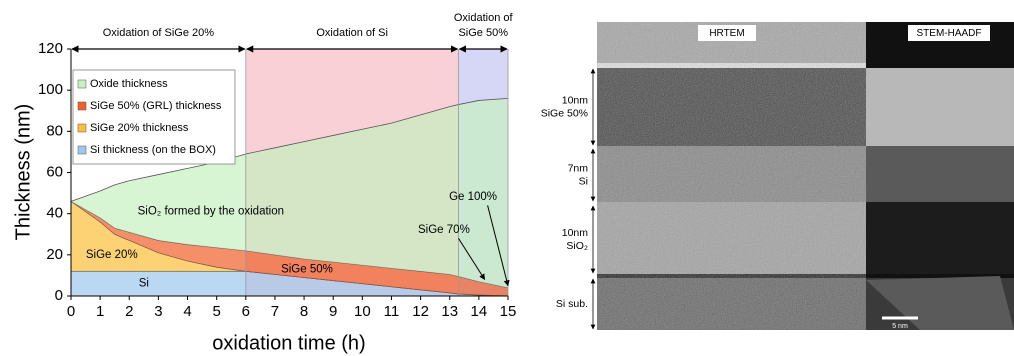  I want to click on layer-label: SiGe 50%, so click(564, 113).